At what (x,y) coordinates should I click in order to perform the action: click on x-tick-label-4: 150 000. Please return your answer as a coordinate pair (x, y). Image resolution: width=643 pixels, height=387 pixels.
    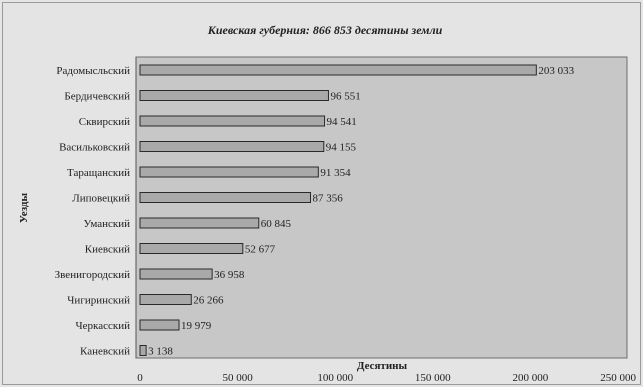
    Looking at the image, I should click on (433, 378).